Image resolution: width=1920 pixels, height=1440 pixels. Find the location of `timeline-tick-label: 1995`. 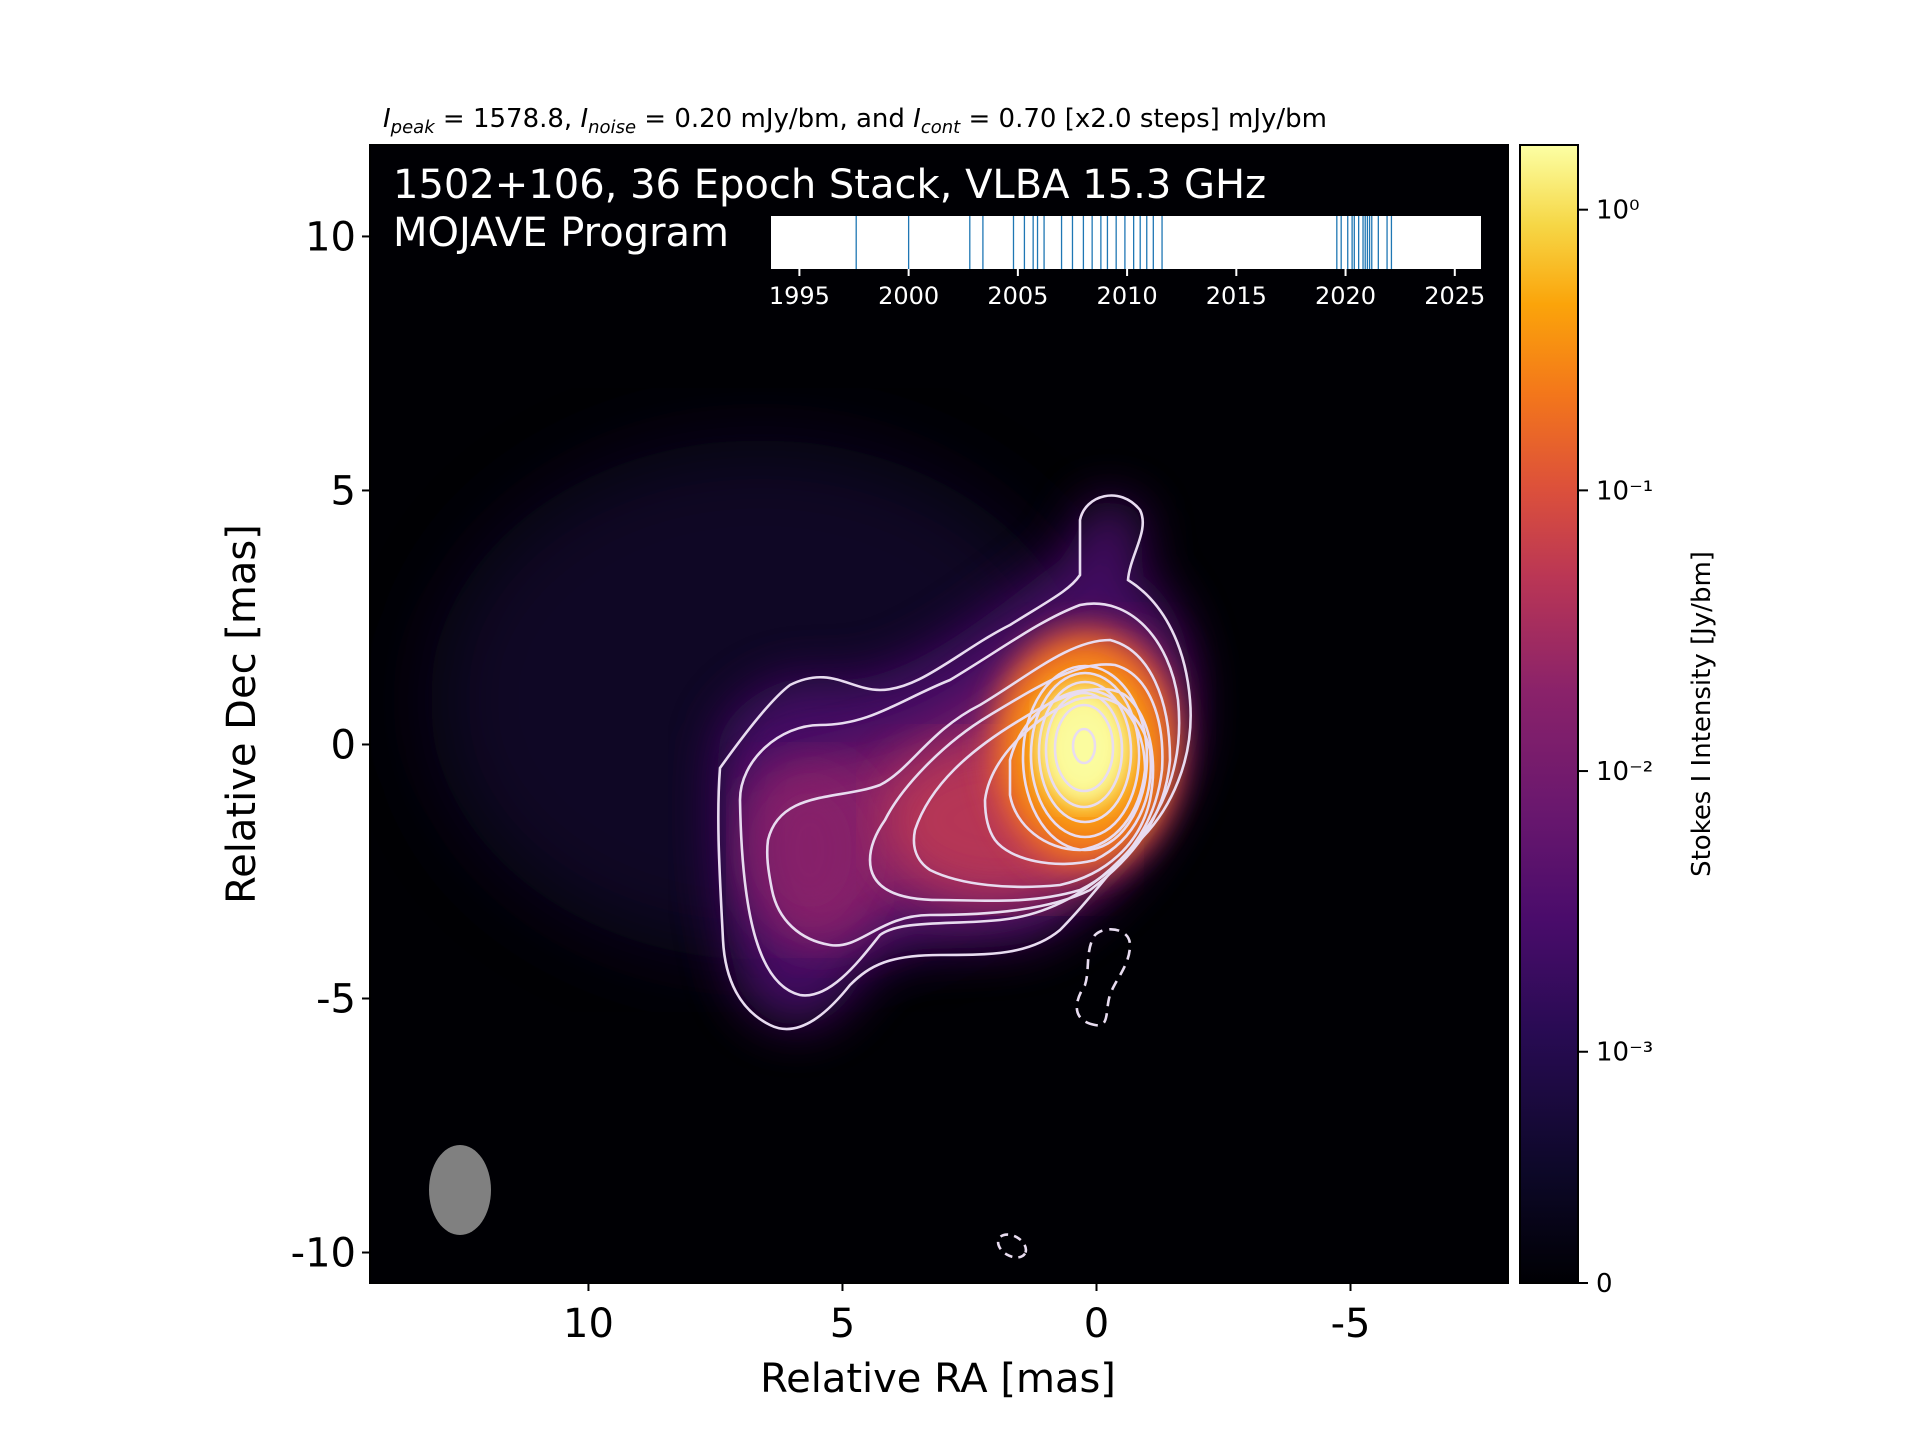

timeline-tick-label: 1995 is located at coordinates (799, 296).